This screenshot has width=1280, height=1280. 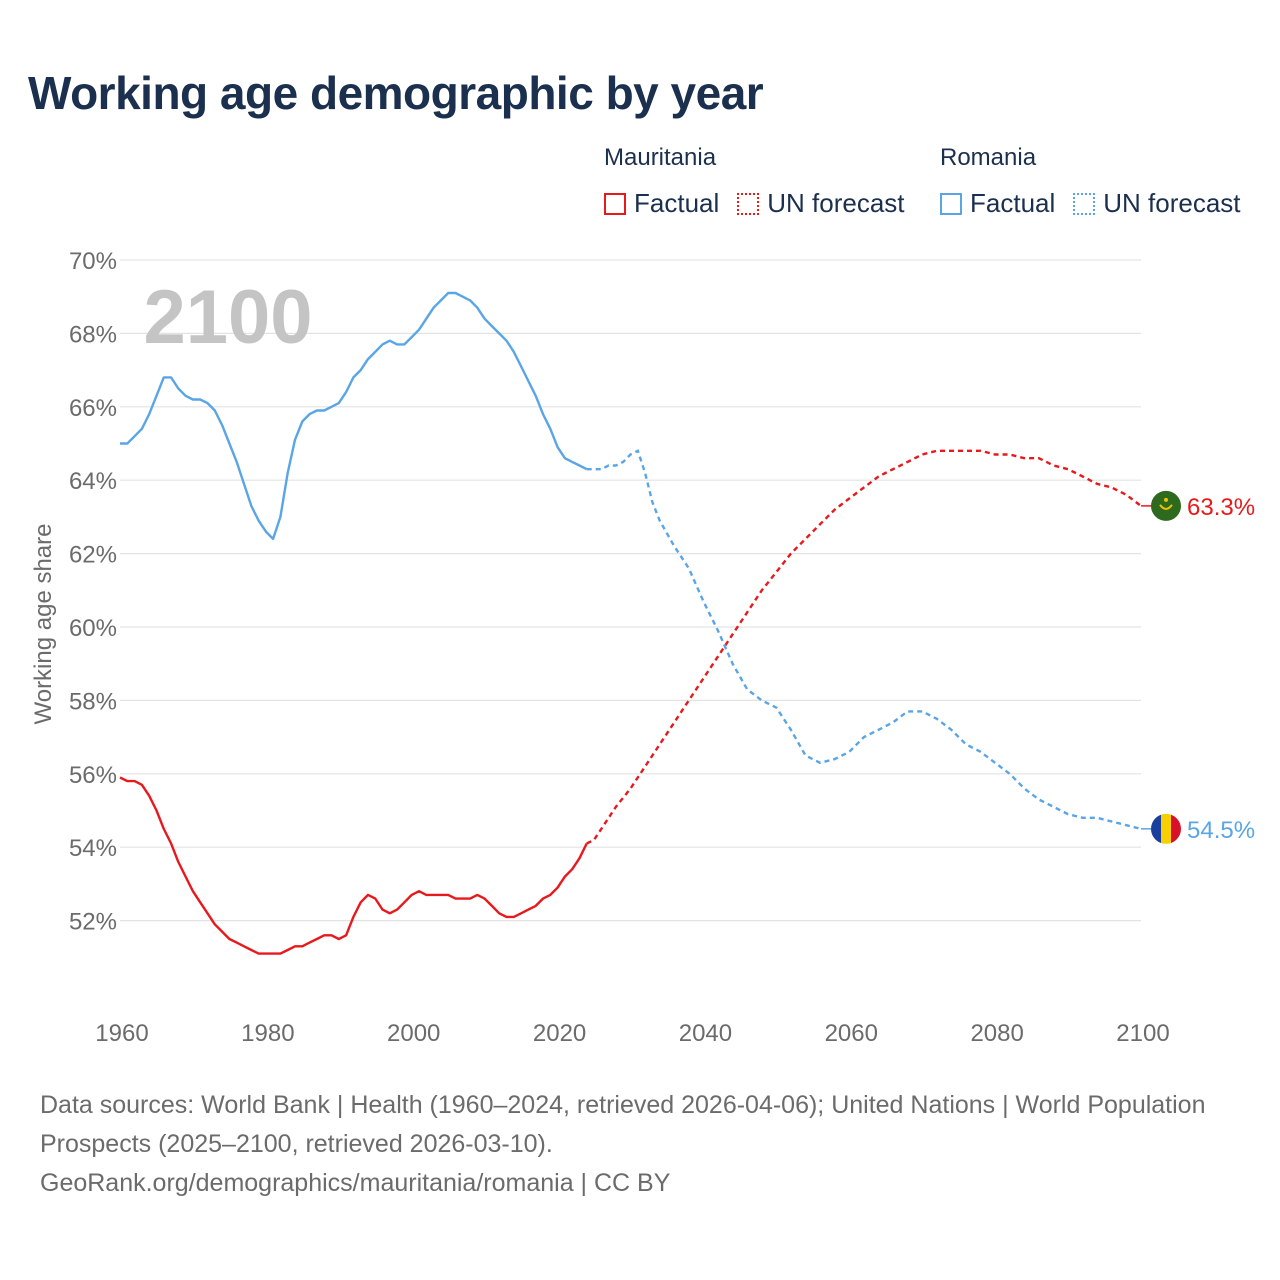 I want to click on legend-group-mauritania: Mauritania Factual UN forecast, so click(x=754, y=181).